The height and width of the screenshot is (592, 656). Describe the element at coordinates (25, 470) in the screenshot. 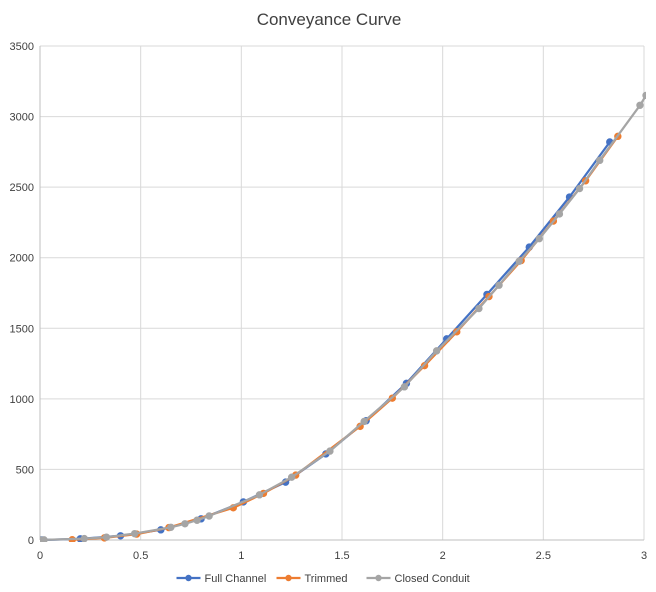

I see `y-tick-label: 500` at that location.